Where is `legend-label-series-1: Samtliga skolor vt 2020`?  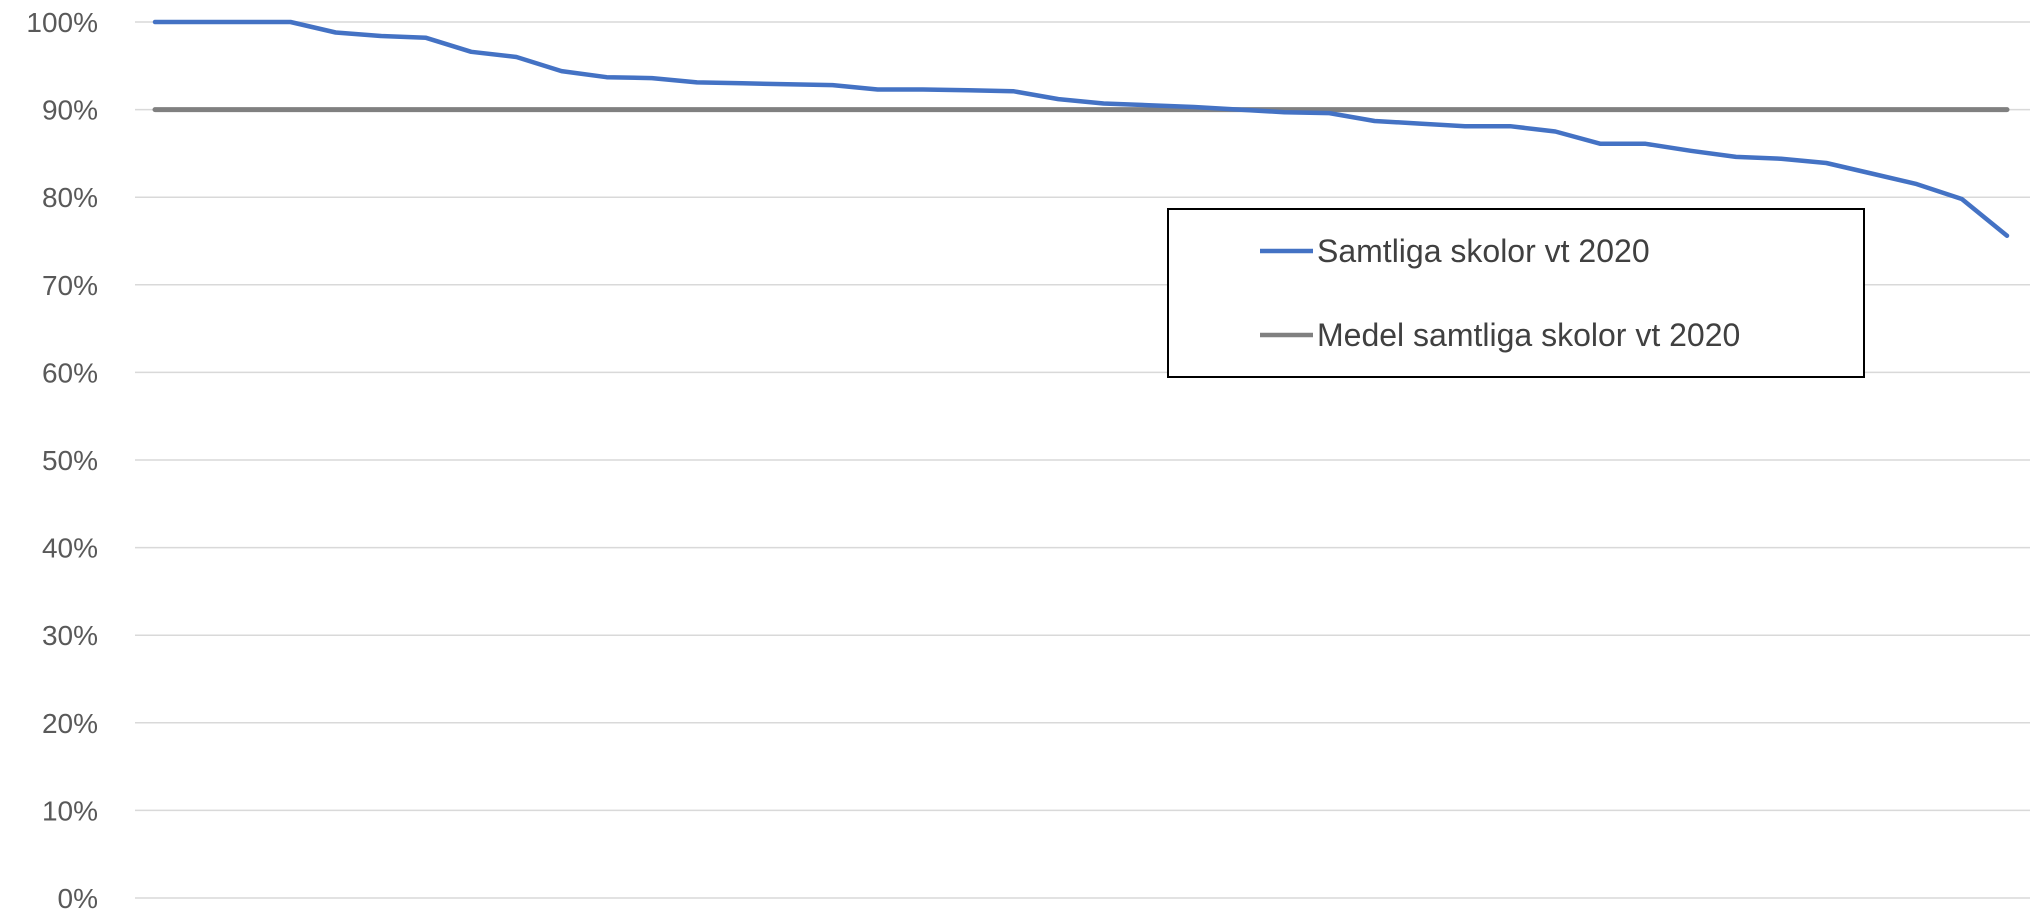
legend-label-series-1: Samtliga skolor vt 2020 is located at coordinates (1483, 251).